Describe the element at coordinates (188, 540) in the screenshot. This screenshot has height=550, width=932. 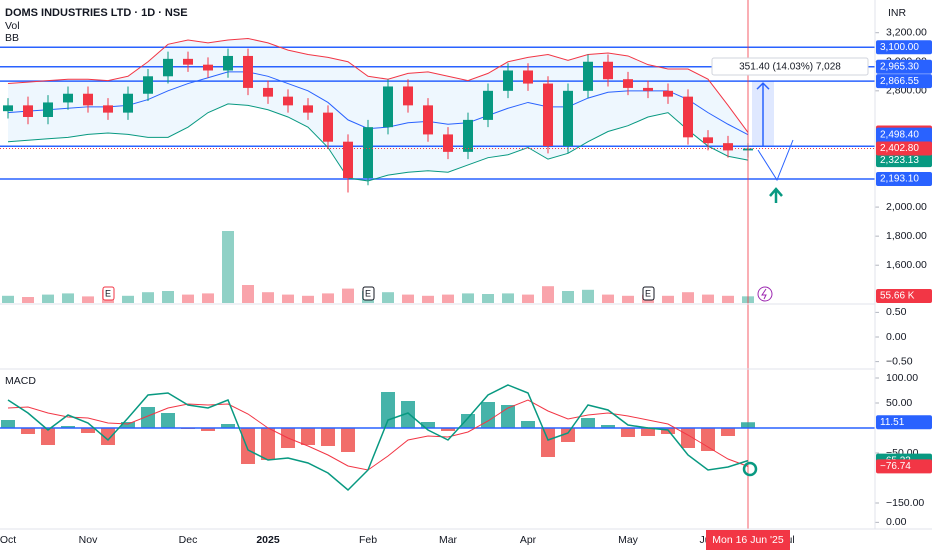
I see `x-tick-label: Dec` at that location.